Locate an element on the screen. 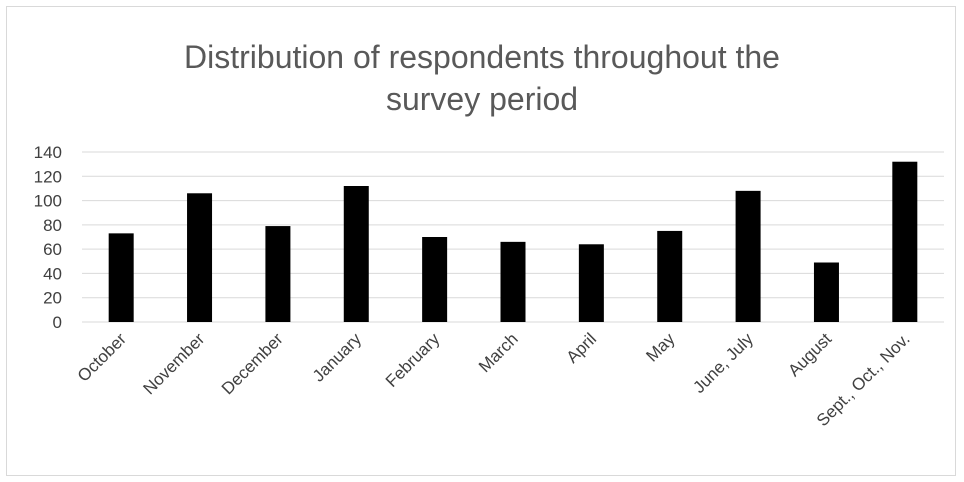 The height and width of the screenshot is (482, 964). y-tick-label: 100 is located at coordinates (48, 201).